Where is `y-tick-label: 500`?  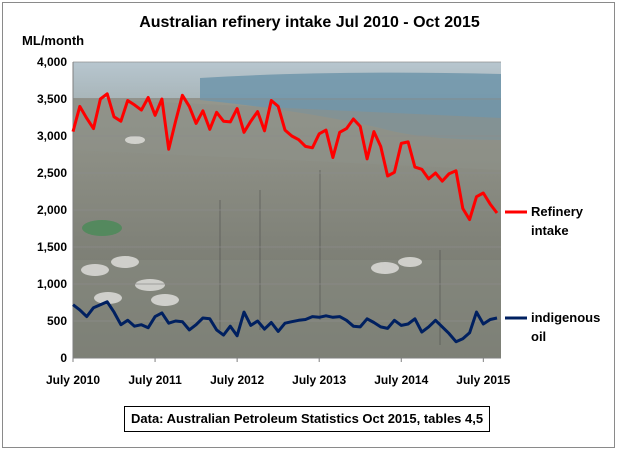
y-tick-label: 500 is located at coordinates (57, 321).